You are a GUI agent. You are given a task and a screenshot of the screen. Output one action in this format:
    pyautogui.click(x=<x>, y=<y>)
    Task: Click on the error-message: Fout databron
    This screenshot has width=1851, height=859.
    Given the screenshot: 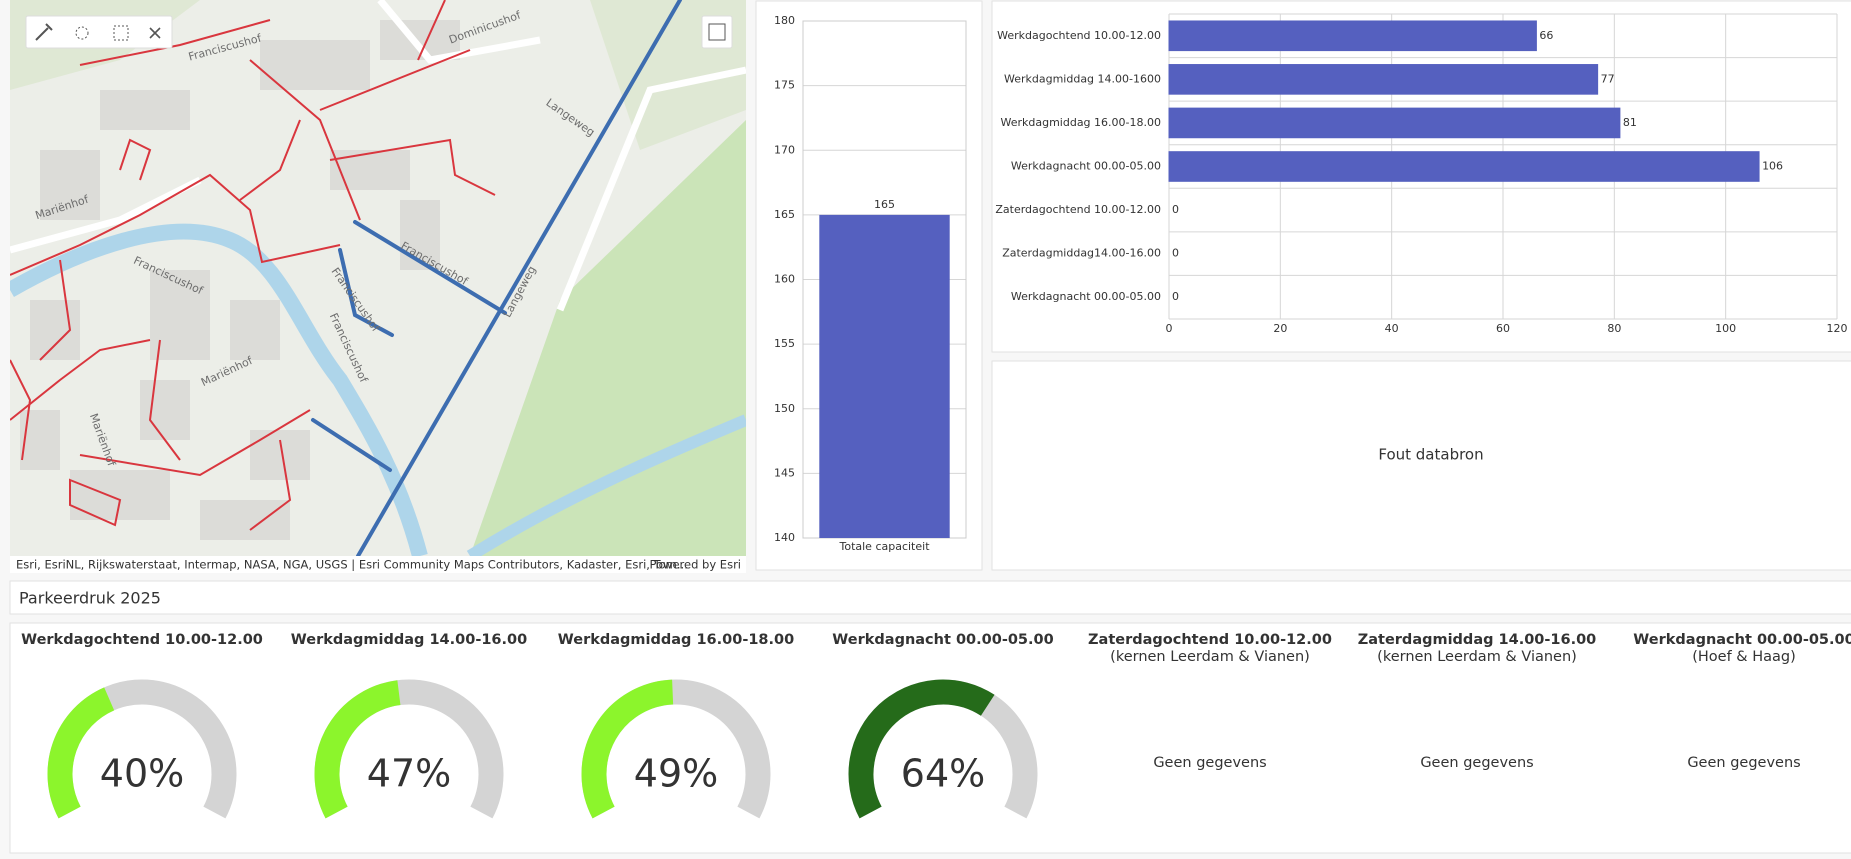 What is the action you would take?
    pyautogui.click(x=1430, y=455)
    